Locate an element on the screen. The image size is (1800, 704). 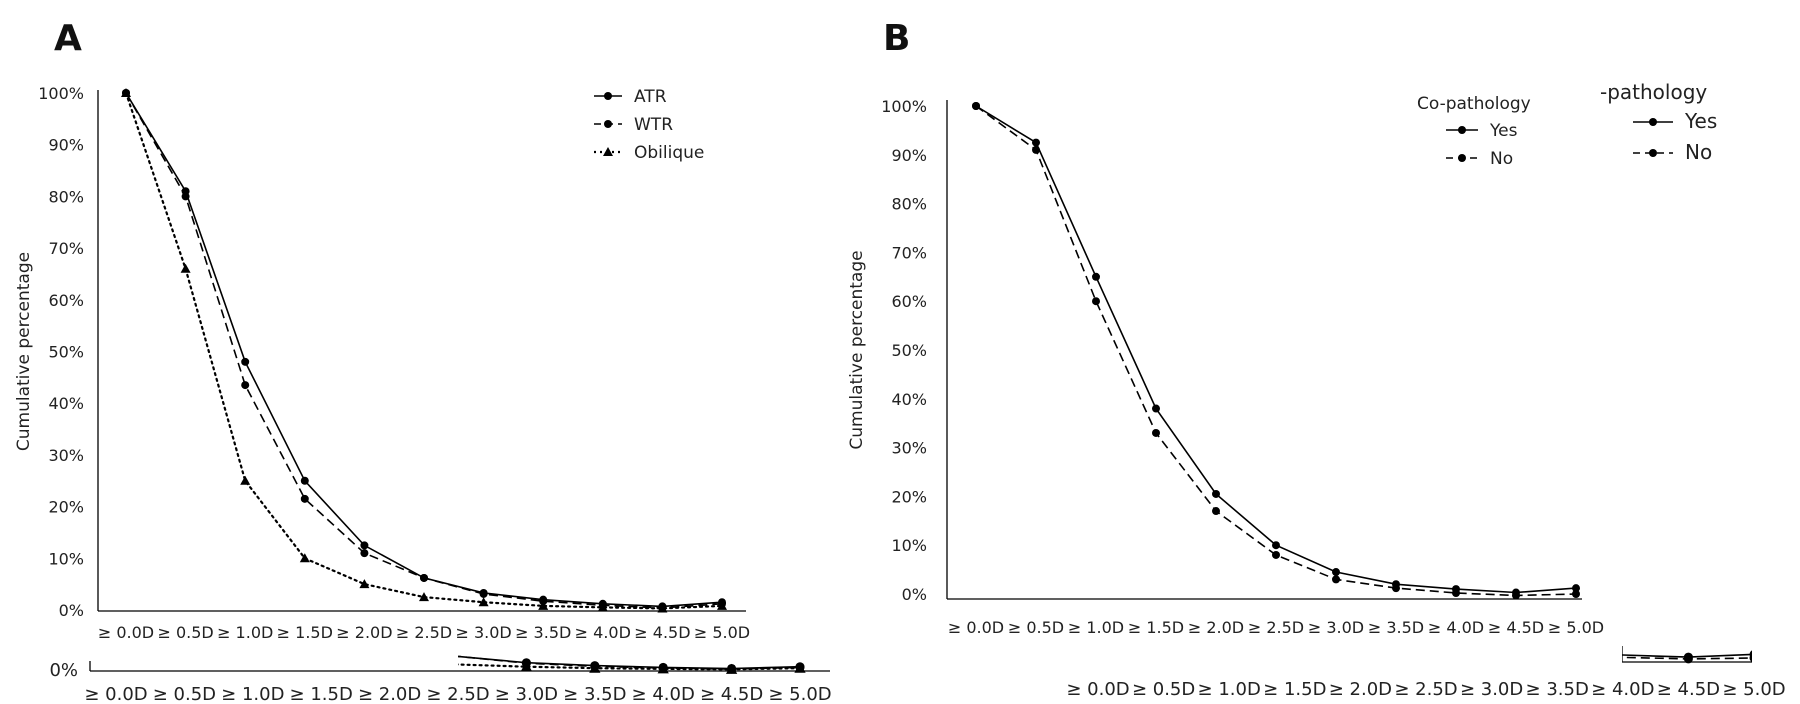
y-tick-label-a-2: 20% is located at coordinates (66, 507).